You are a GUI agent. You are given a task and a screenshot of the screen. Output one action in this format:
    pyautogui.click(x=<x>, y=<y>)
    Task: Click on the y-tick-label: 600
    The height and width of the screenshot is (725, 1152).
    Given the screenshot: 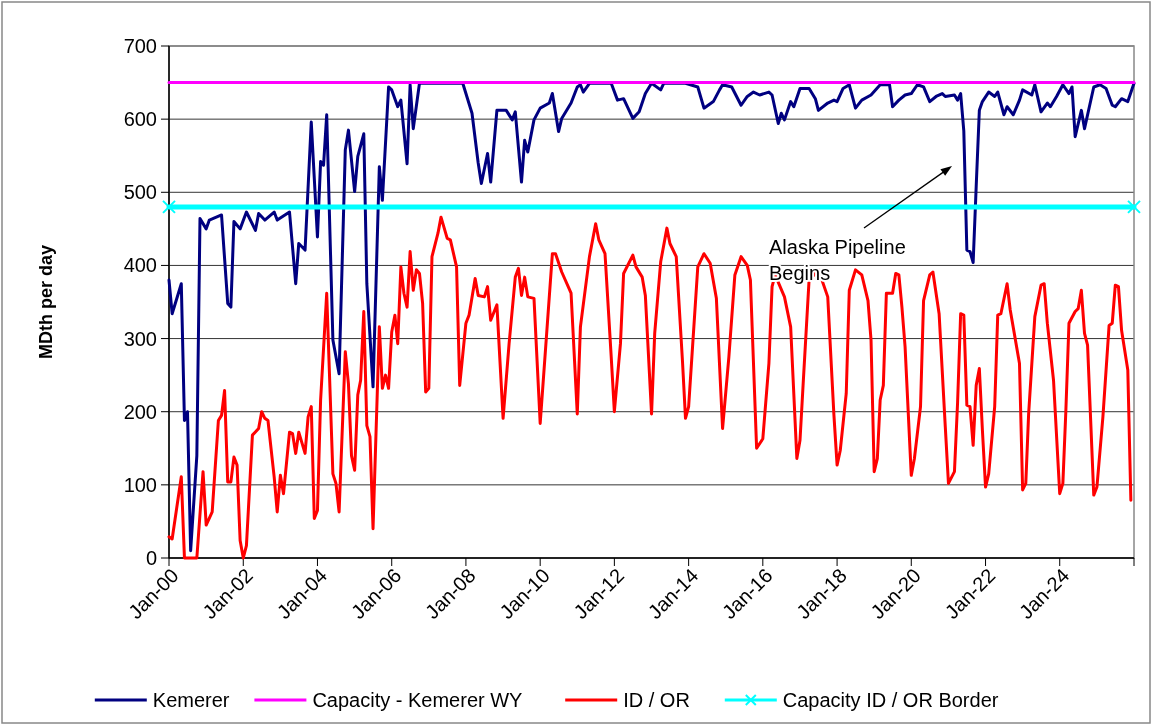 What is the action you would take?
    pyautogui.click(x=140, y=119)
    